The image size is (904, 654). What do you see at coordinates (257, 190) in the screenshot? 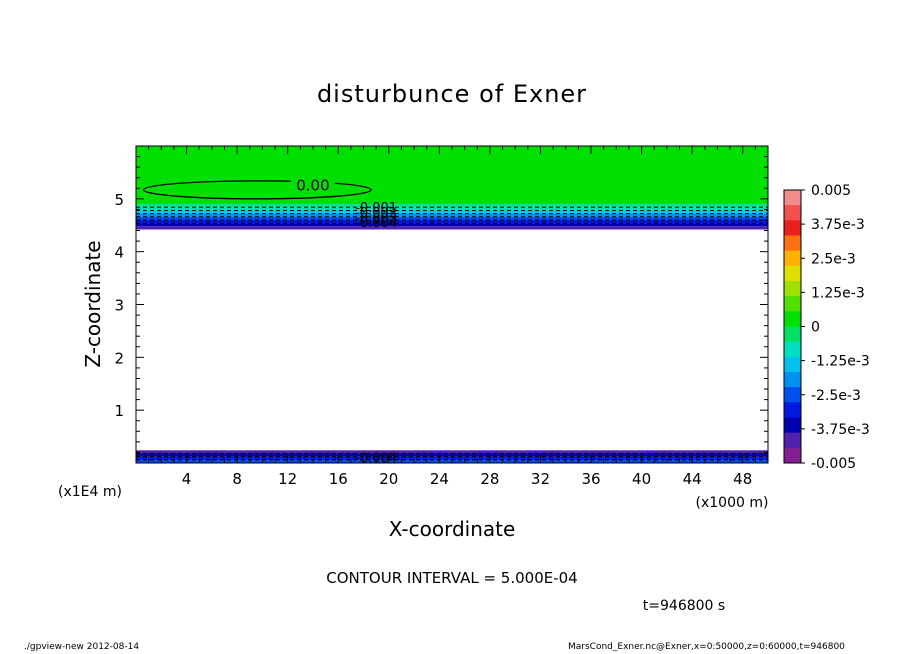
I see `zero-contour` at bounding box center [257, 190].